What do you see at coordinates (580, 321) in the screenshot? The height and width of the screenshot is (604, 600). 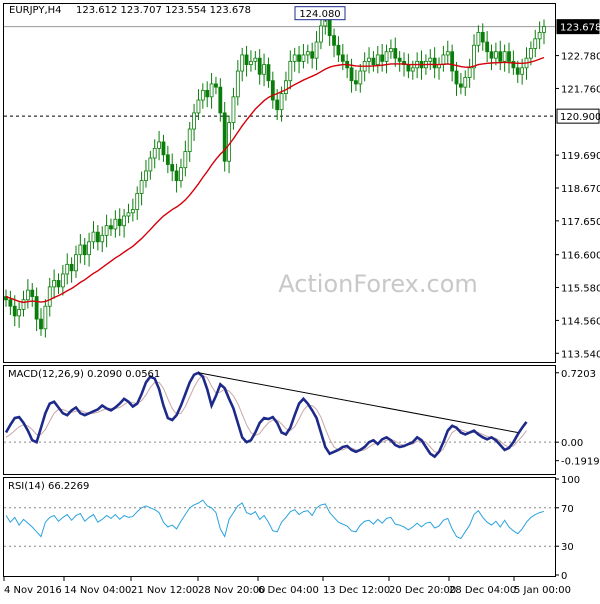 I see `price-axis-label: 114.560` at bounding box center [580, 321].